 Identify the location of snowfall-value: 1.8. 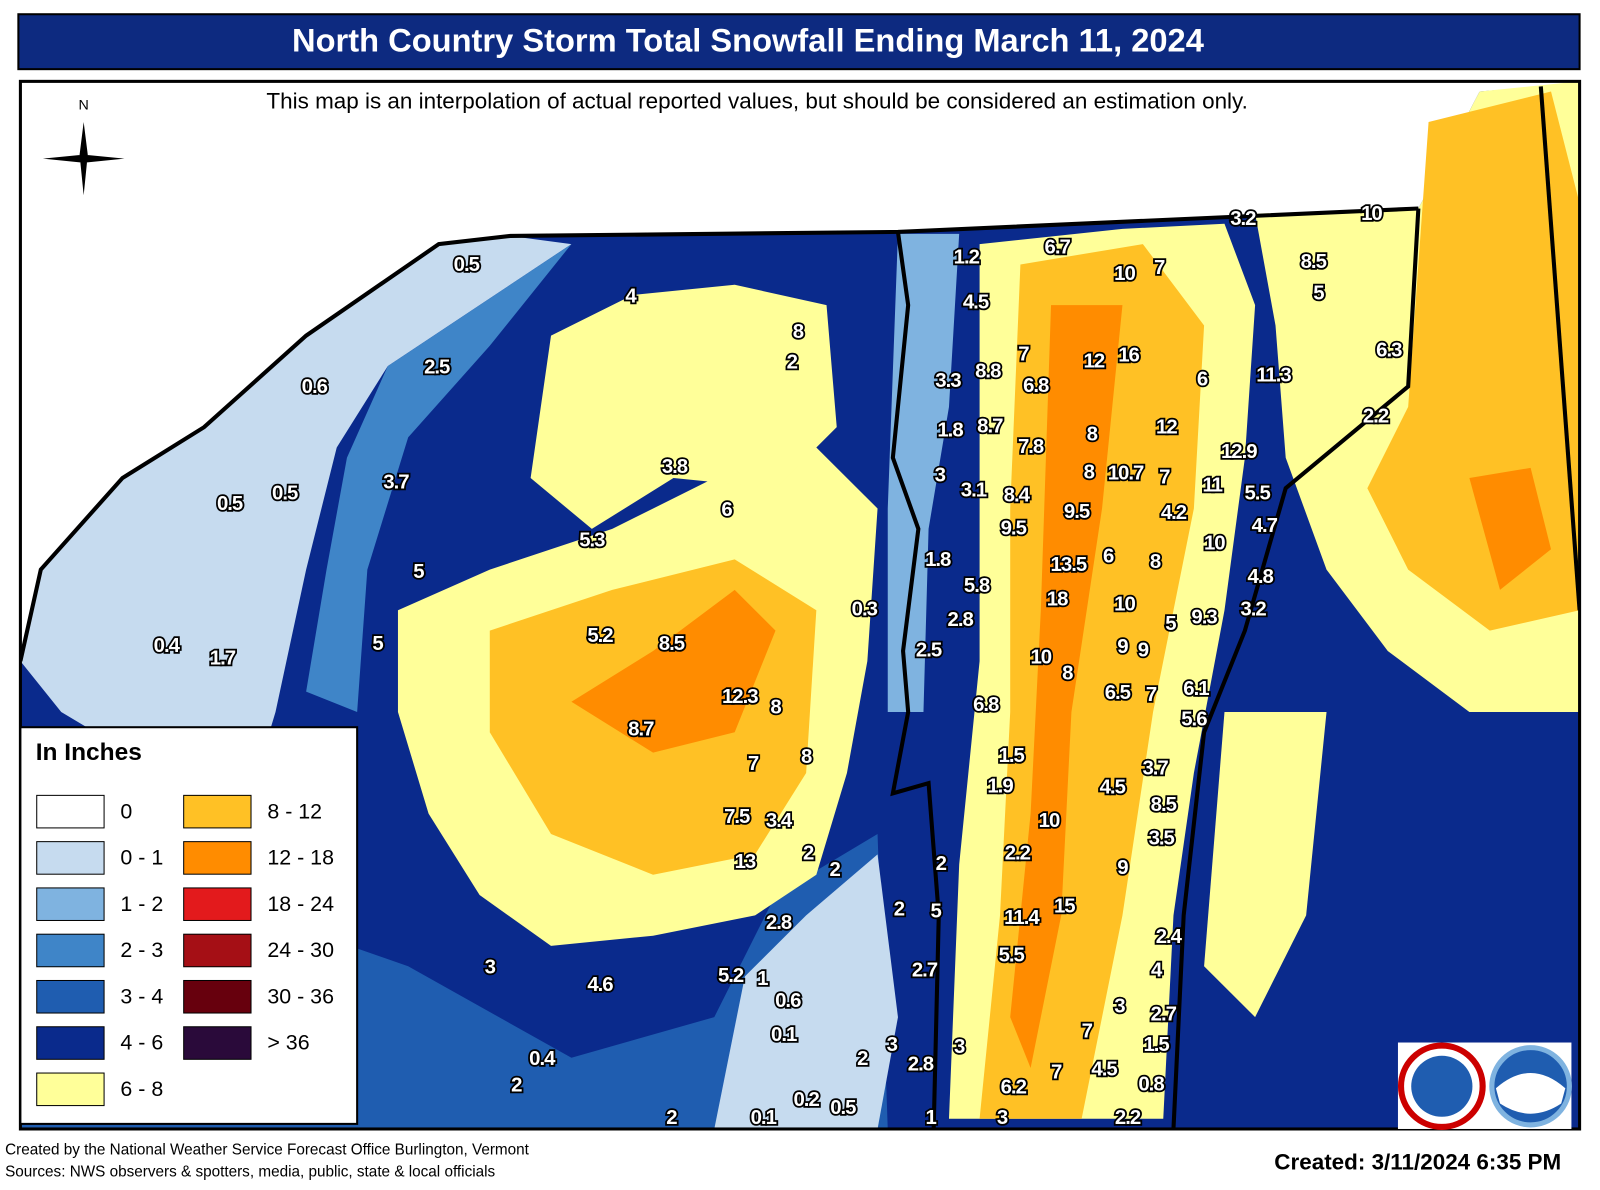
(938, 560).